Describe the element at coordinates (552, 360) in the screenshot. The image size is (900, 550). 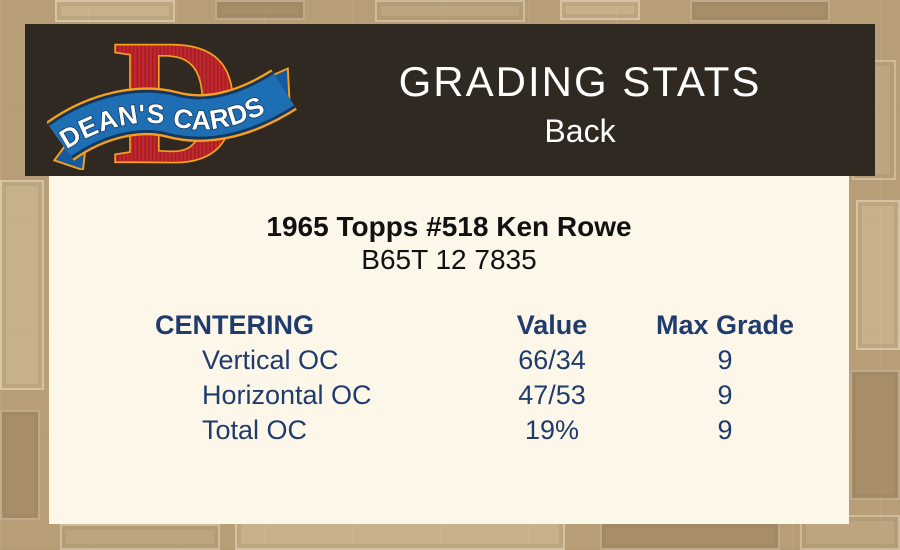
I see `row-value: 66/34` at that location.